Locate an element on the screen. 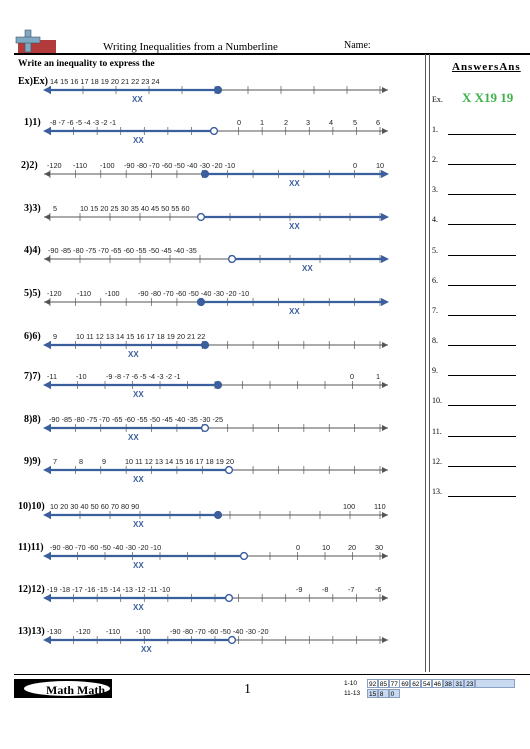 The width and height of the screenshot is (530, 749). answer-column-divider is located at coordinates (425, 363).